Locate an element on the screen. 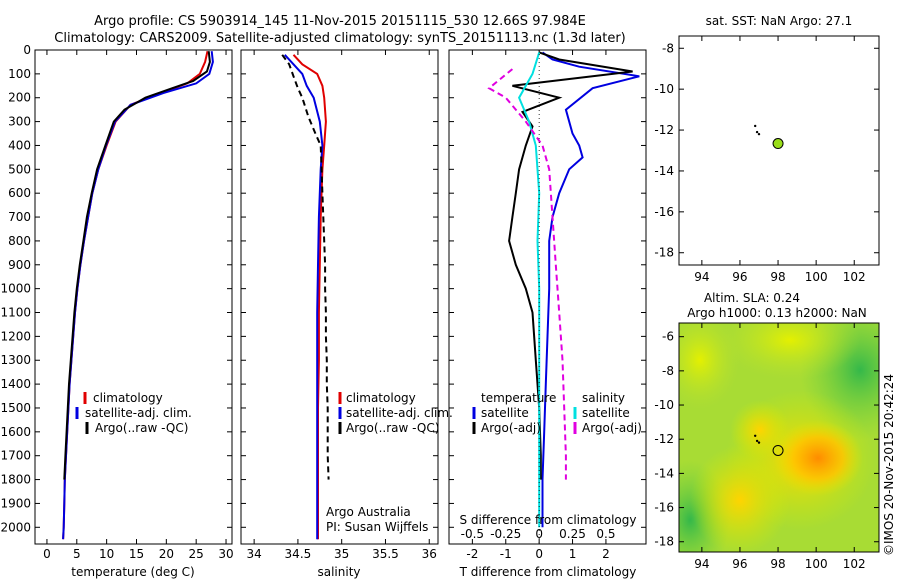 The width and height of the screenshot is (900, 580). top-tick-label: 0.25 is located at coordinates (572, 534).